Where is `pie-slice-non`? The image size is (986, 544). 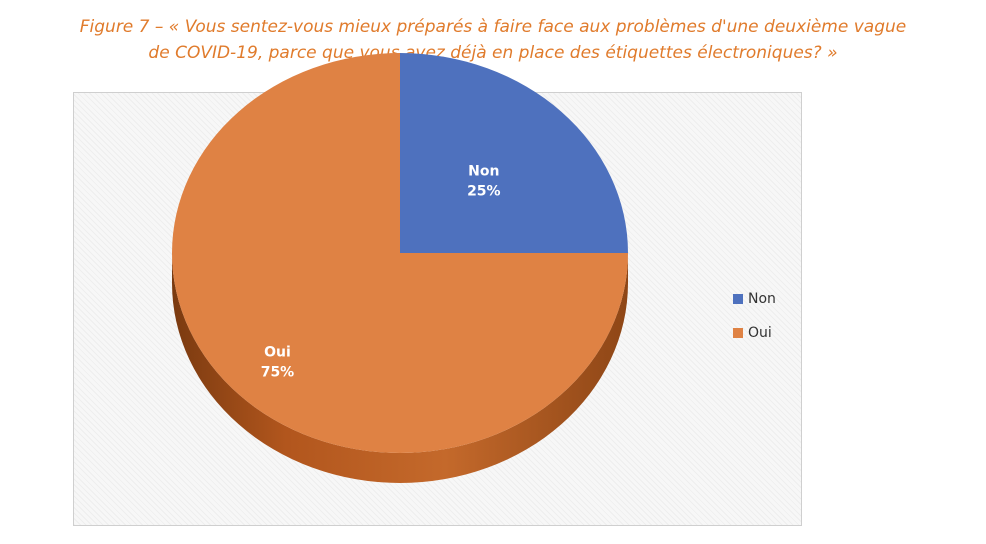 pie-slice-non is located at coordinates (514, 153).